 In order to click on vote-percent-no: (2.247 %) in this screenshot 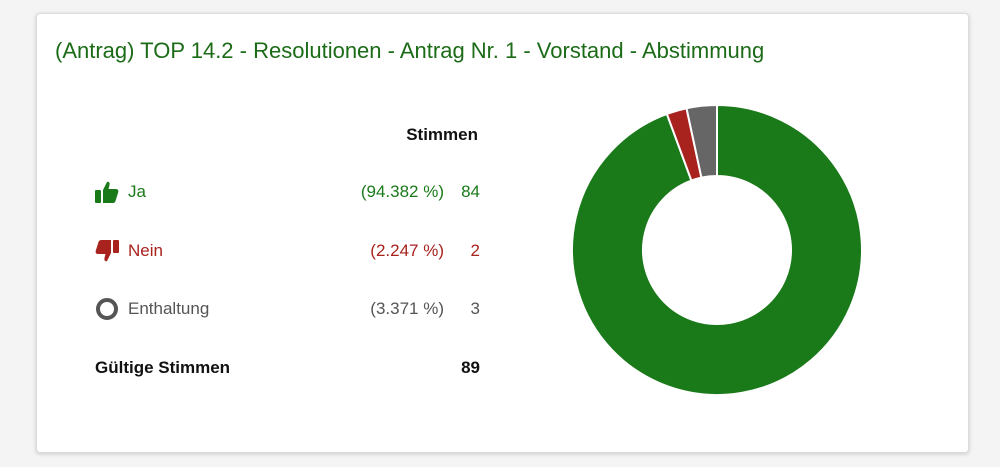, I will do `click(407, 250)`.